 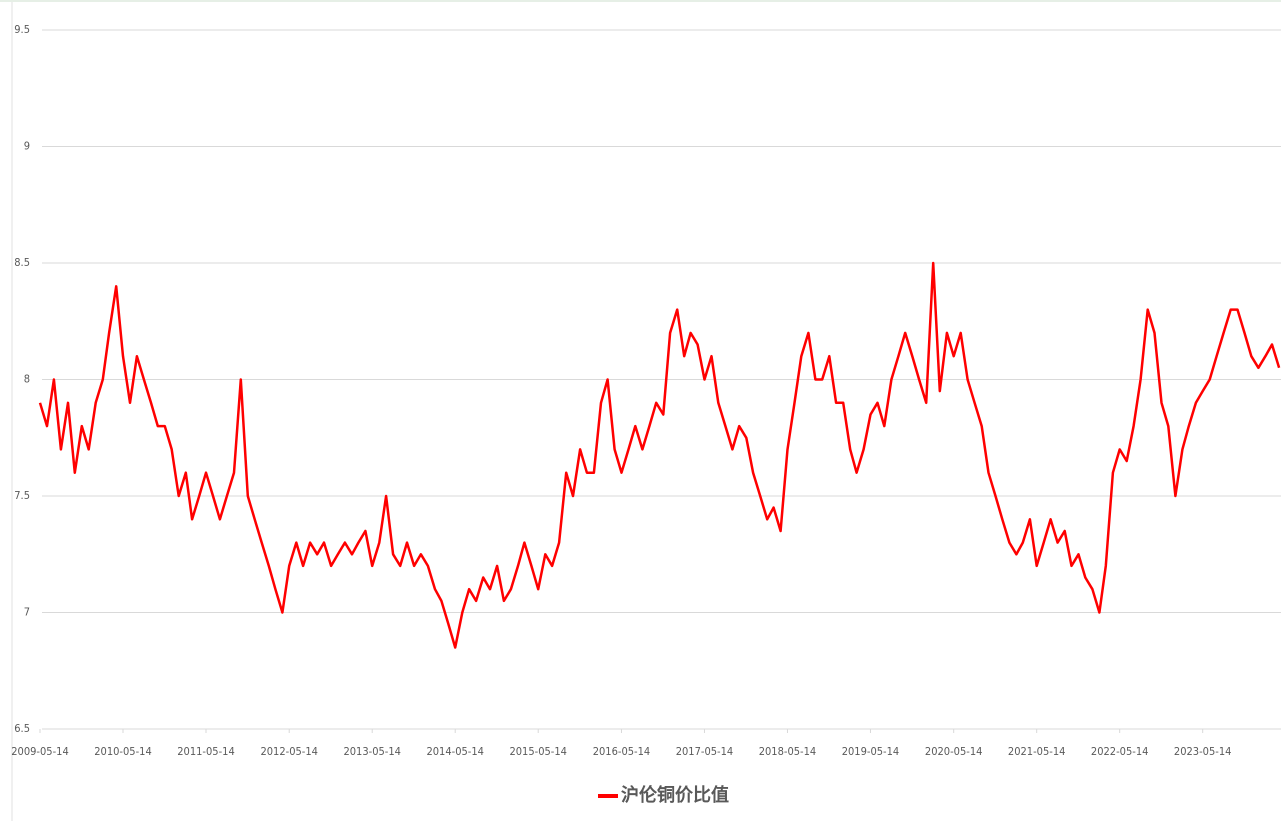 I want to click on y-tick-label: 9, so click(x=27, y=146).